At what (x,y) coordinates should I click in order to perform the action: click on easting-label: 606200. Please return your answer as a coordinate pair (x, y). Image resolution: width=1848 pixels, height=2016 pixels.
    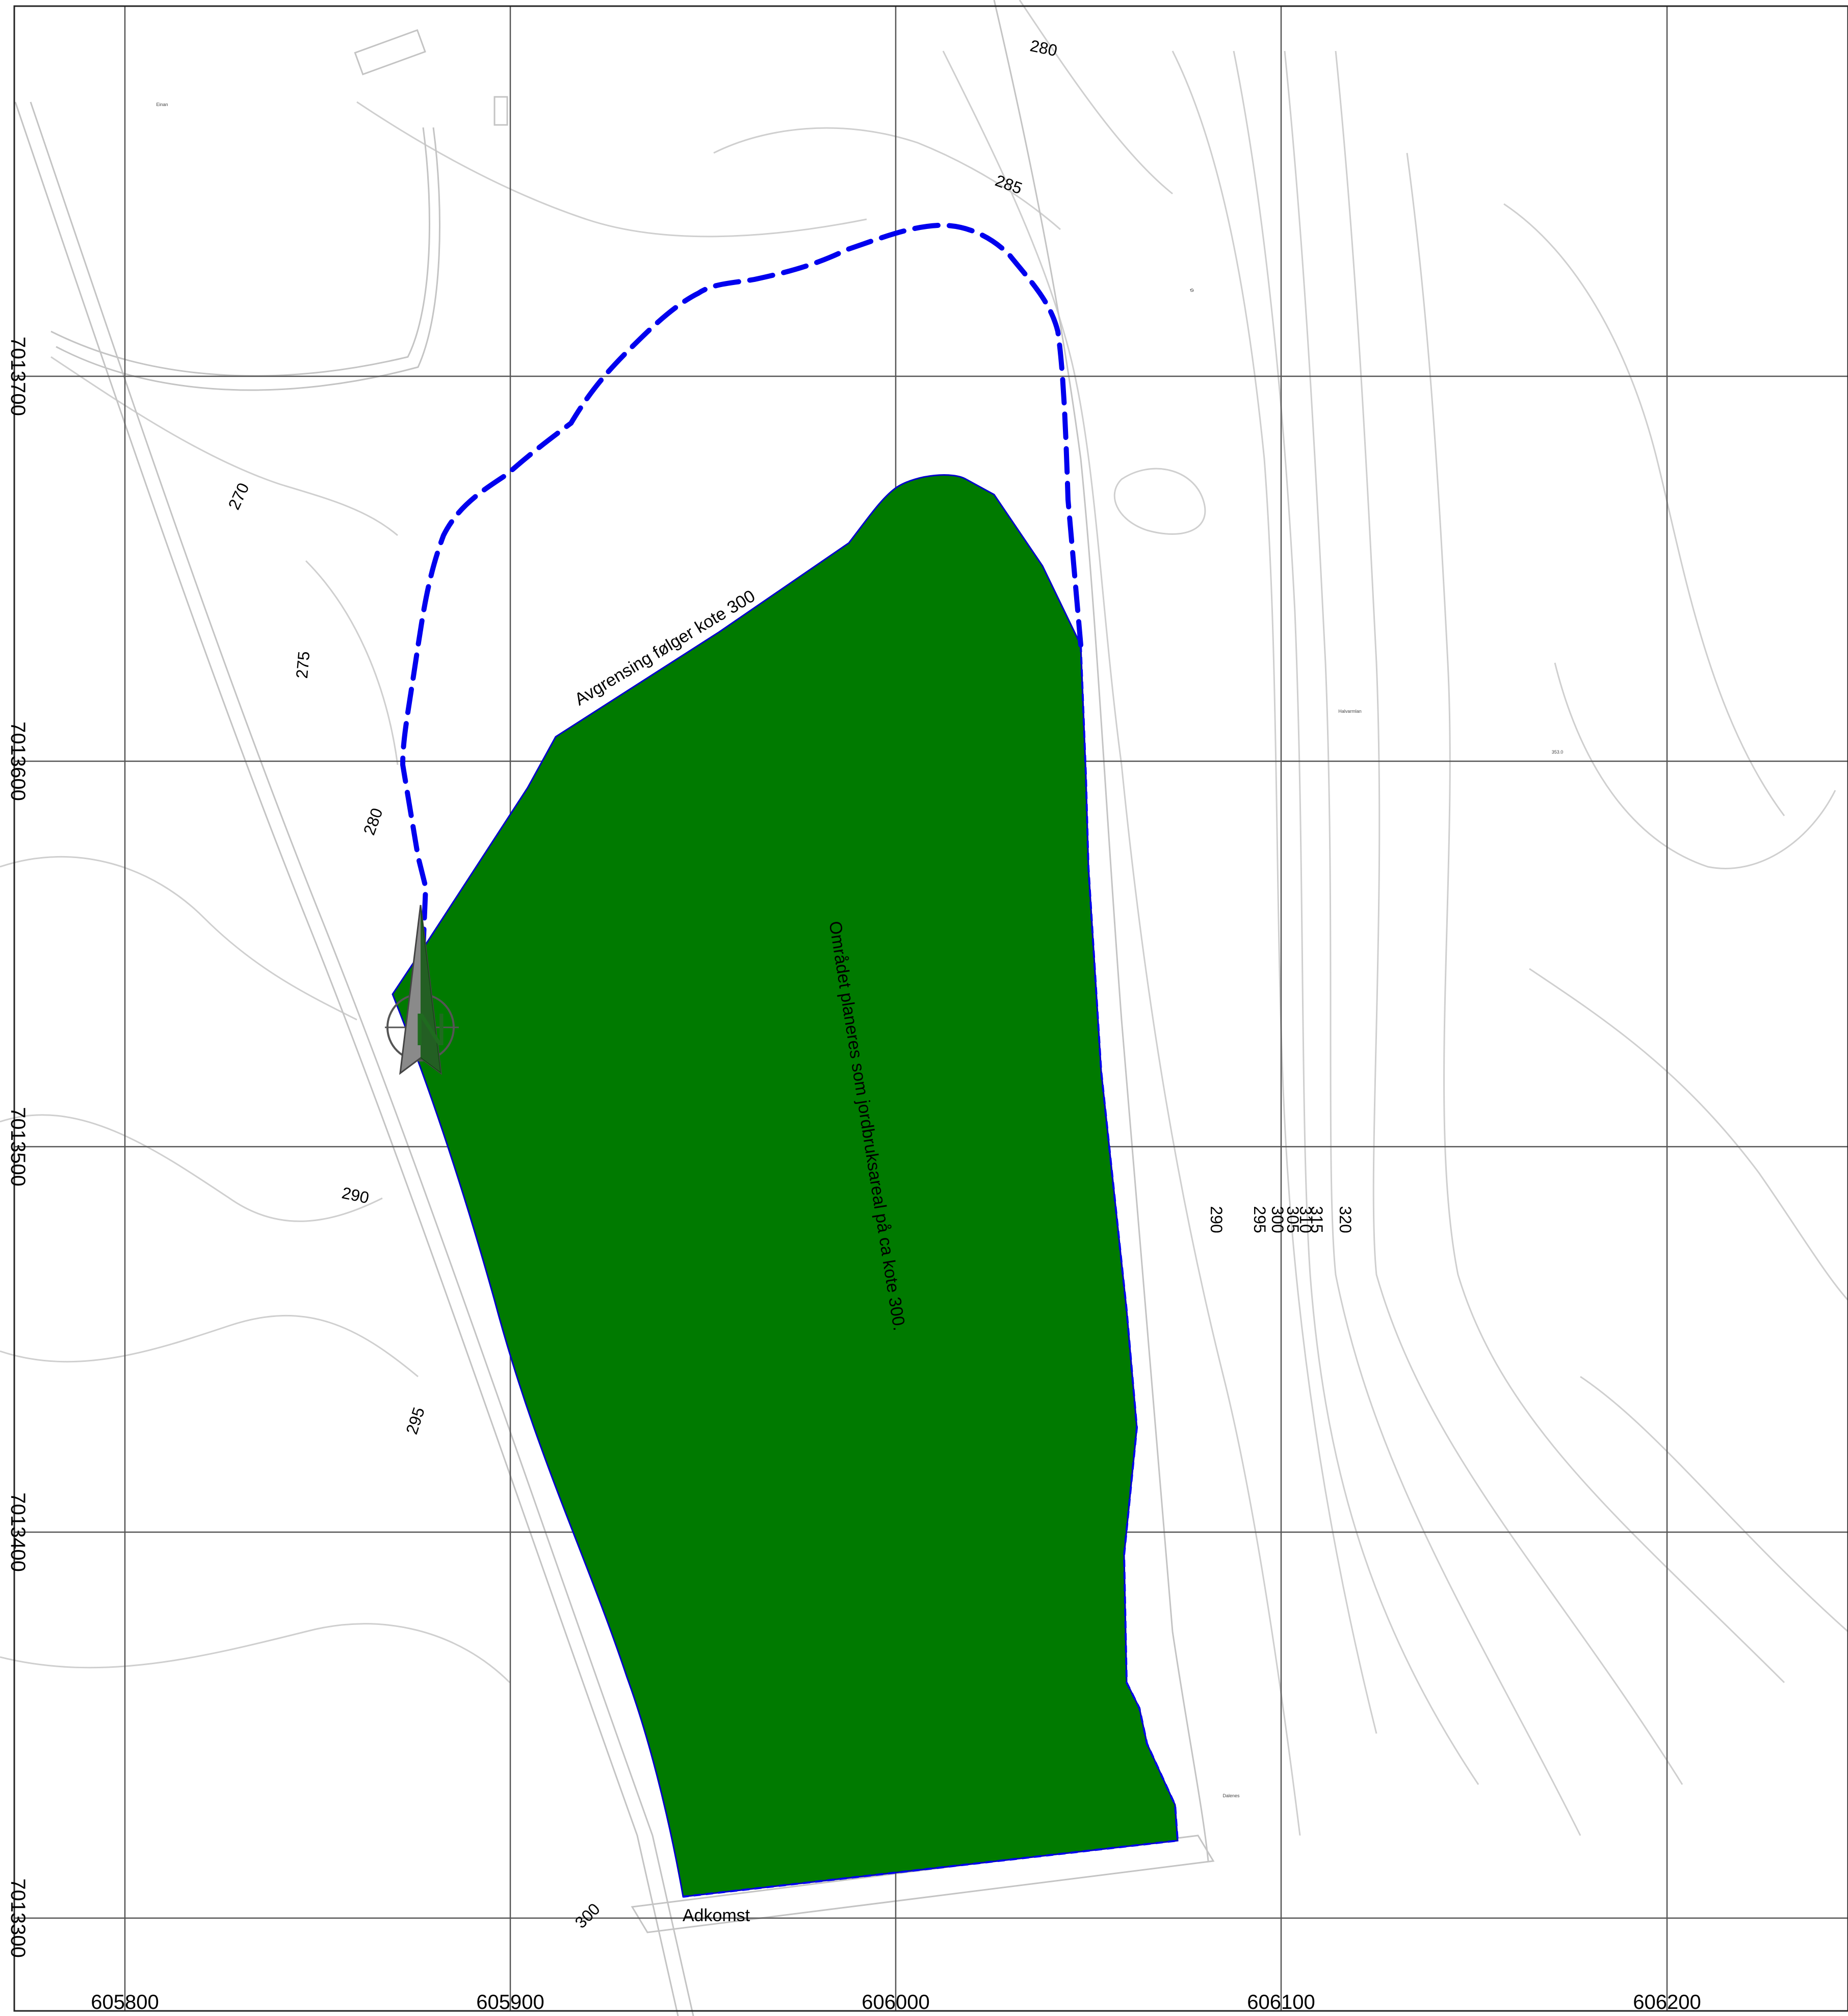
    Looking at the image, I should click on (1667, 2002).